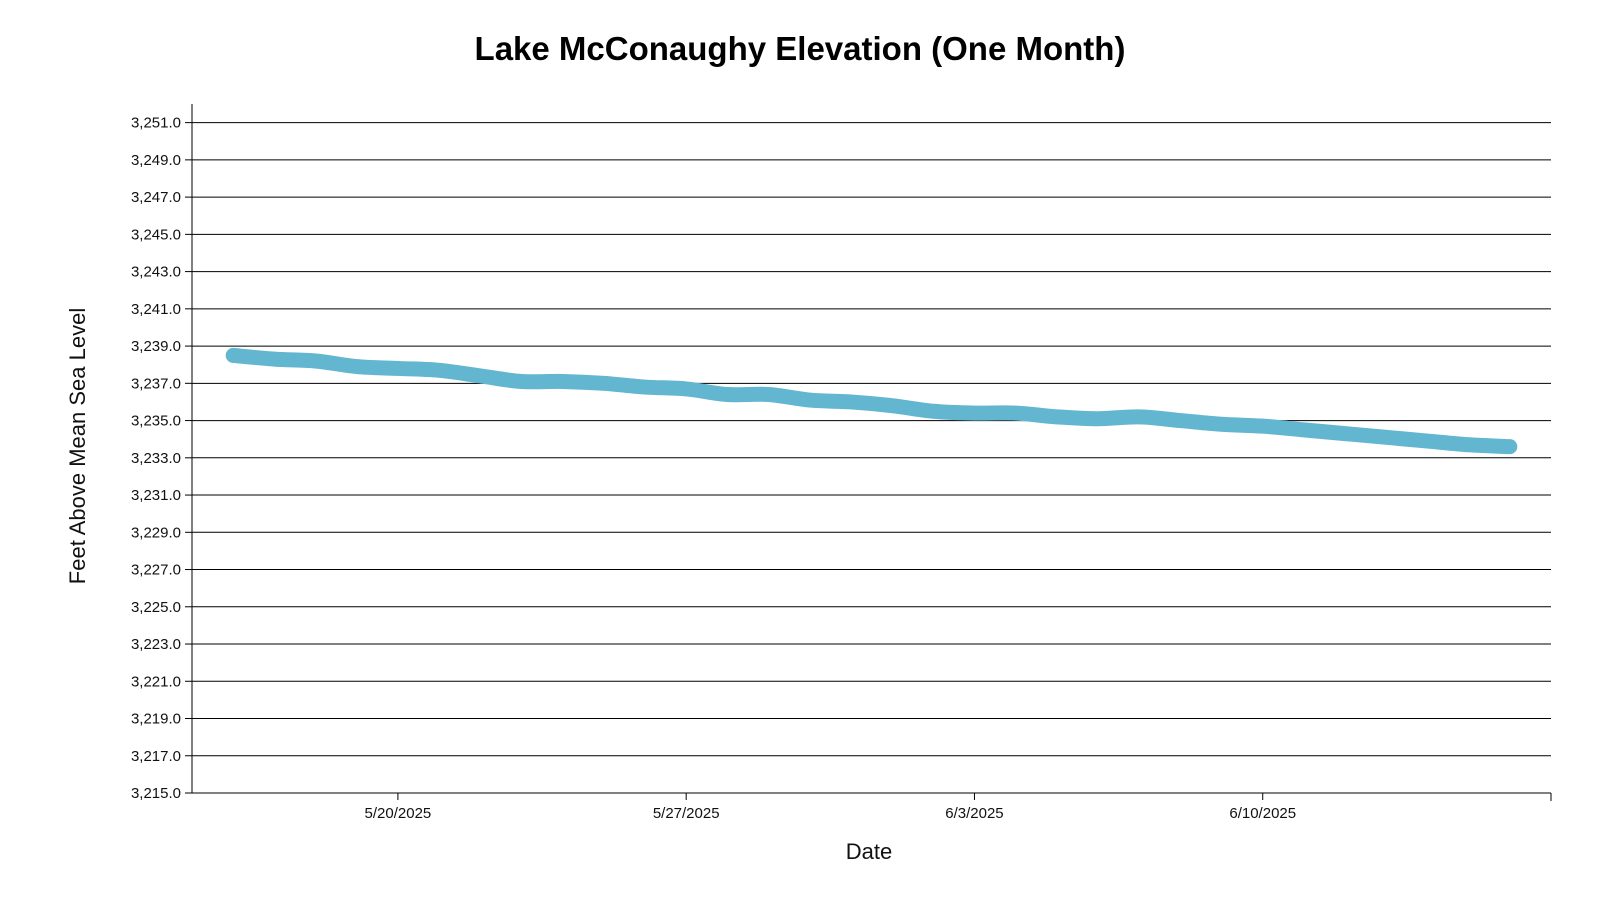 This screenshot has width=1600, height=905. What do you see at coordinates (156, 644) in the screenshot?
I see `y-tick-label: 3,223.0` at bounding box center [156, 644].